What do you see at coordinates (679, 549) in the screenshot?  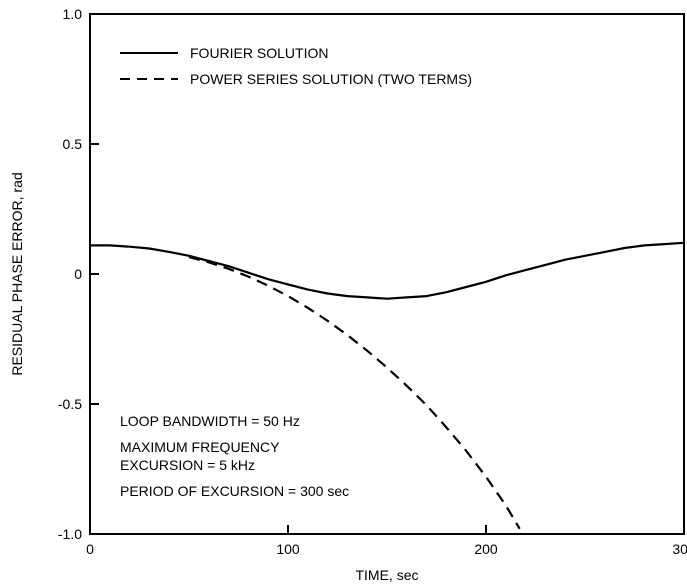 I see `x-tick-label: 300` at bounding box center [679, 549].